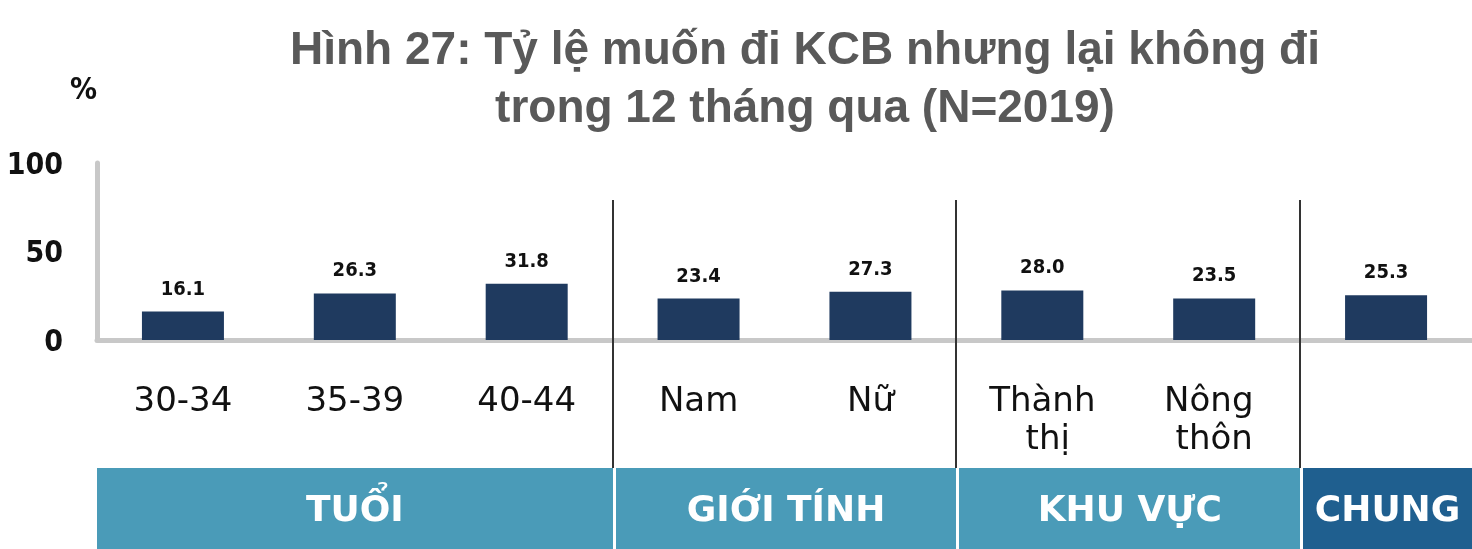  What do you see at coordinates (183, 287) in the screenshot?
I see `data-label: 16.1` at bounding box center [183, 287].